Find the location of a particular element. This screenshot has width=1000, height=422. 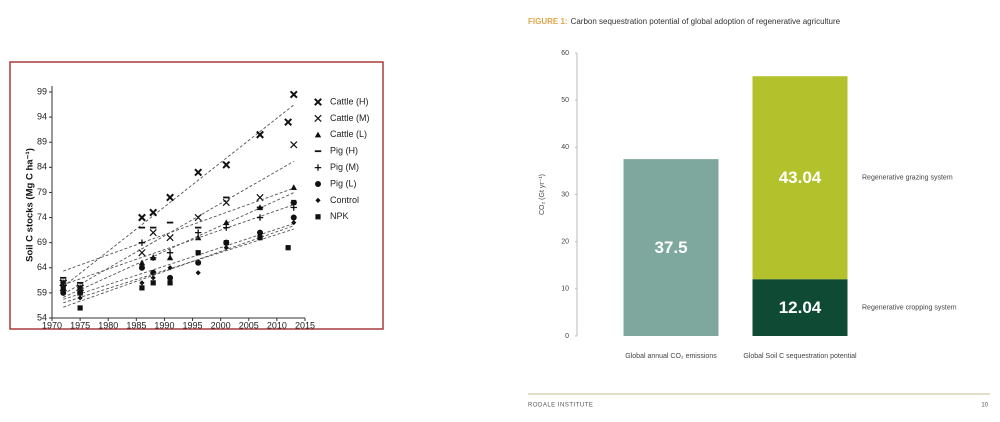

value-label: 43.04 is located at coordinates (800, 177).